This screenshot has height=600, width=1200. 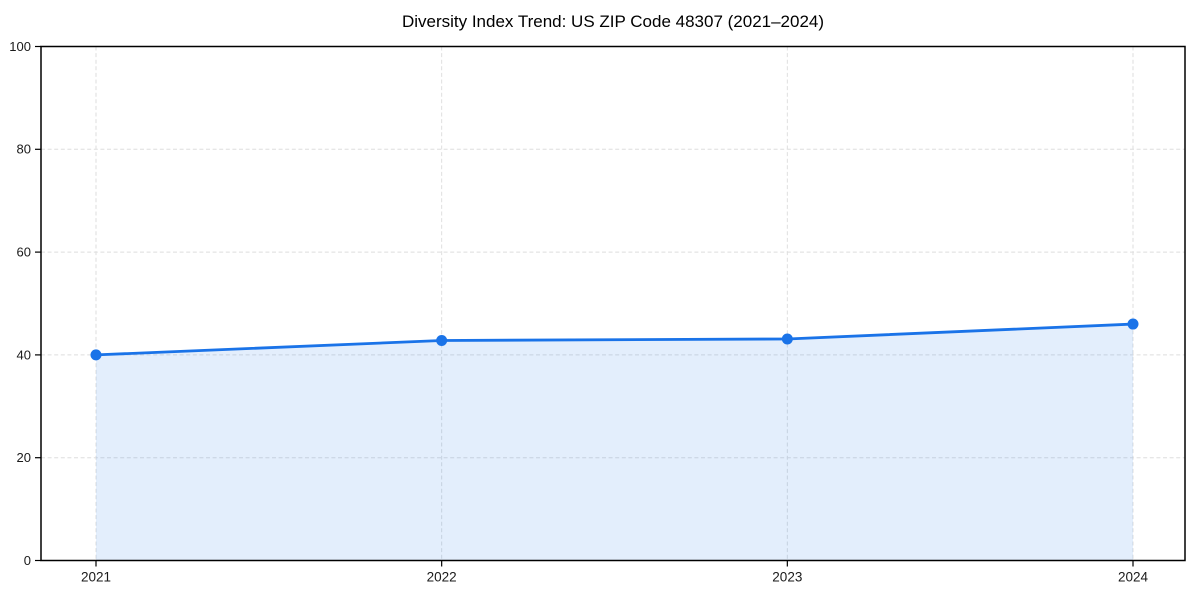 What do you see at coordinates (1133, 324) in the screenshot?
I see `data-point-2024` at bounding box center [1133, 324].